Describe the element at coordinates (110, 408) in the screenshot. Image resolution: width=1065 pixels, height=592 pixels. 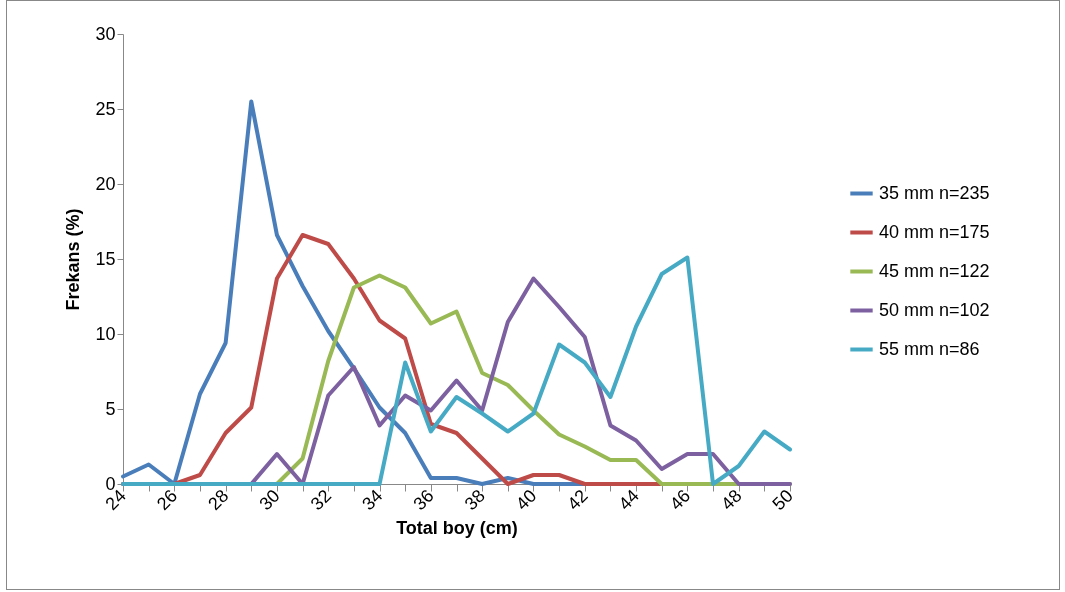
I see `y-tick-label: 5` at that location.